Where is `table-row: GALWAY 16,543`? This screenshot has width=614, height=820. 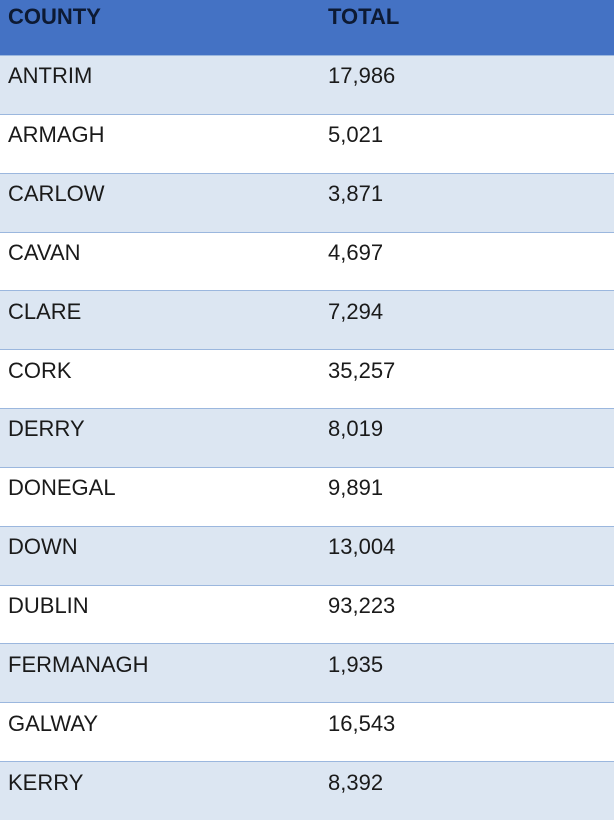 table-row: GALWAY 16,543 is located at coordinates (307, 732).